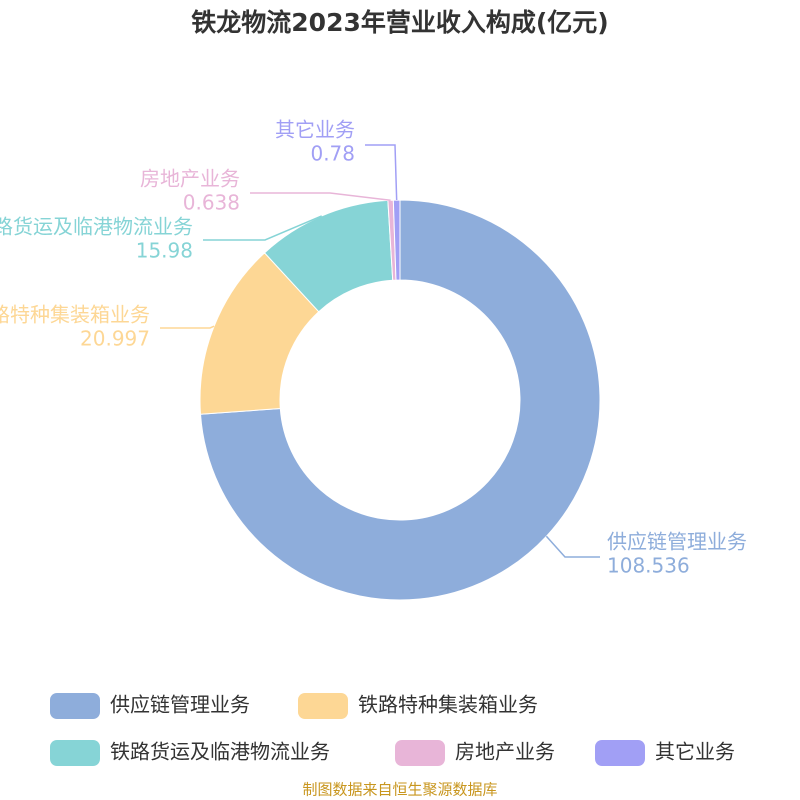  Describe the element at coordinates (648, 566) in the screenshot. I see `slice-label-value: 108.536` at that location.